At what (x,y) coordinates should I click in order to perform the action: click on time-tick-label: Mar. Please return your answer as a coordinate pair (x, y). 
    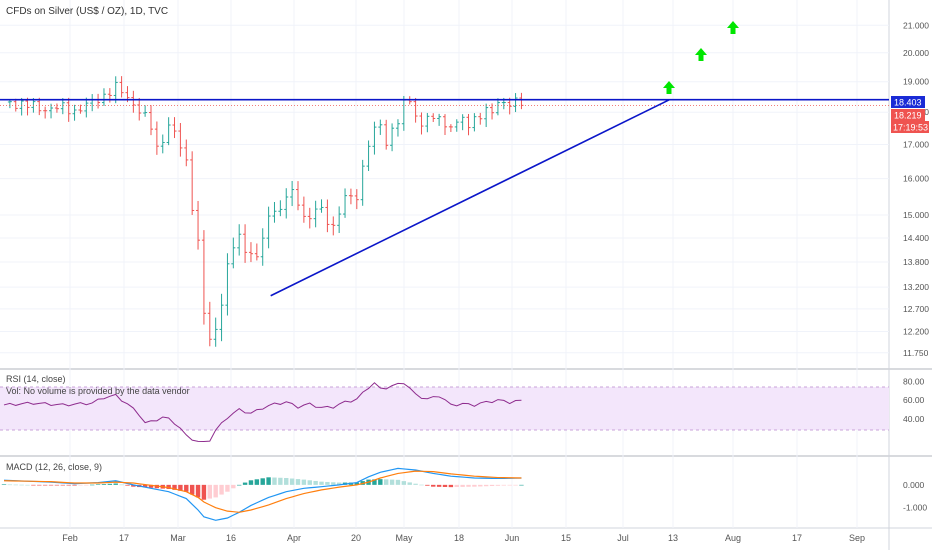
    Looking at the image, I should click on (178, 538).